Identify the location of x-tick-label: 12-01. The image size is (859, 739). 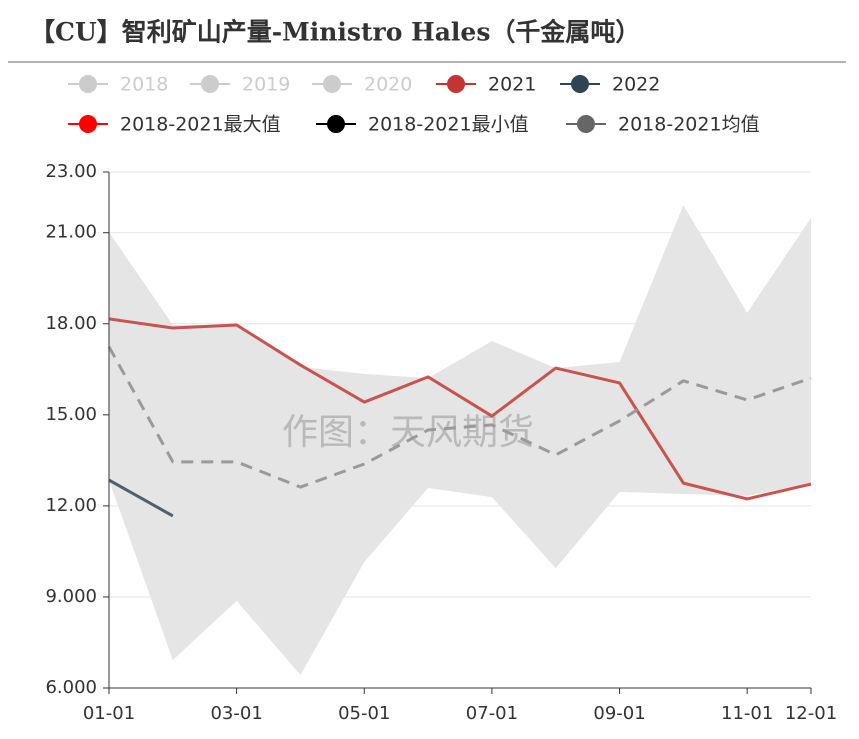
(811, 713).